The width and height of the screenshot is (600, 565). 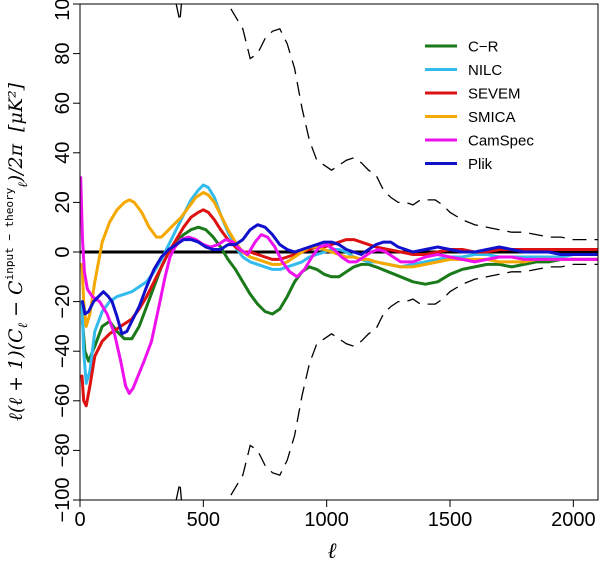 I want to click on legend: C−R NILC SEVEM SMICA CamSpec Plik, so click(x=479, y=106).